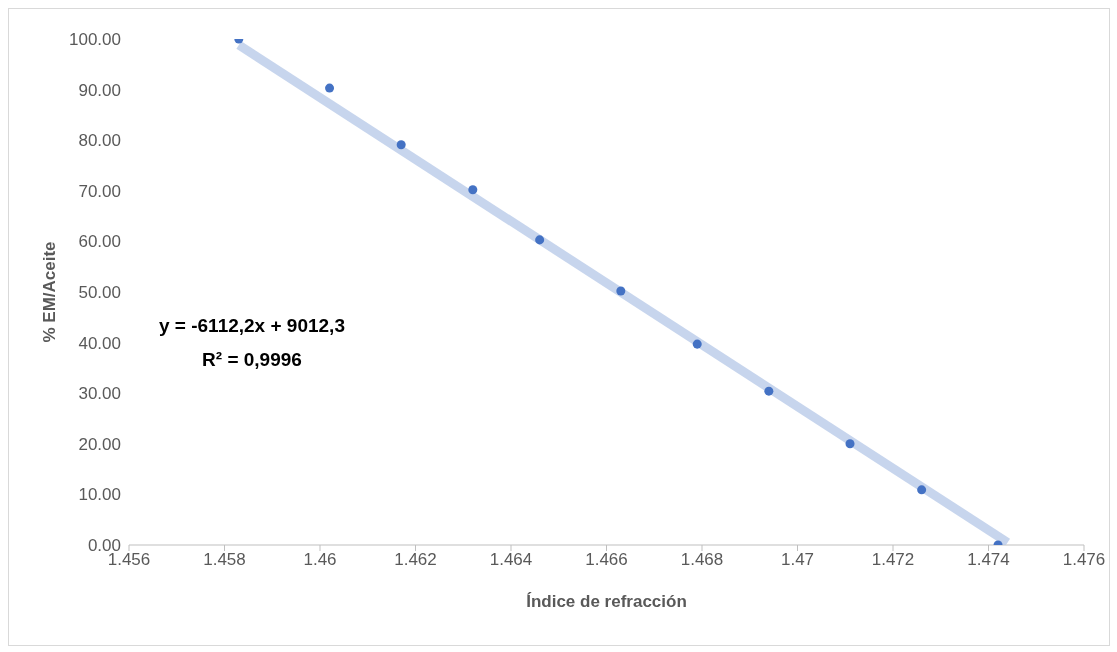 Image resolution: width=1117 pixels, height=652 pixels. I want to click on y-tick-label: 50.00, so click(99, 293).